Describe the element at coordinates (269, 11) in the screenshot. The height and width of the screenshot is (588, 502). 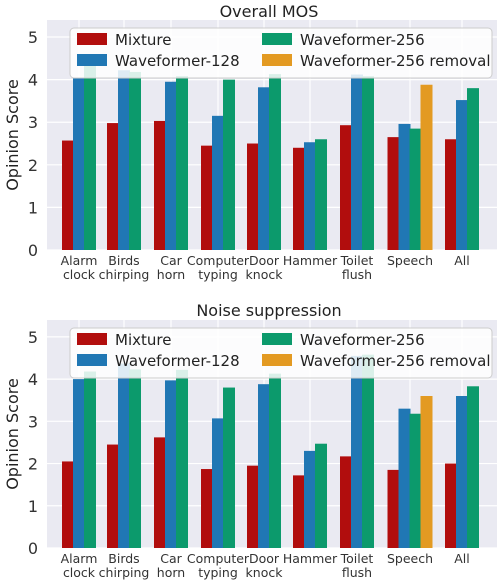
I see `chart-title: Overall MOS` at that location.